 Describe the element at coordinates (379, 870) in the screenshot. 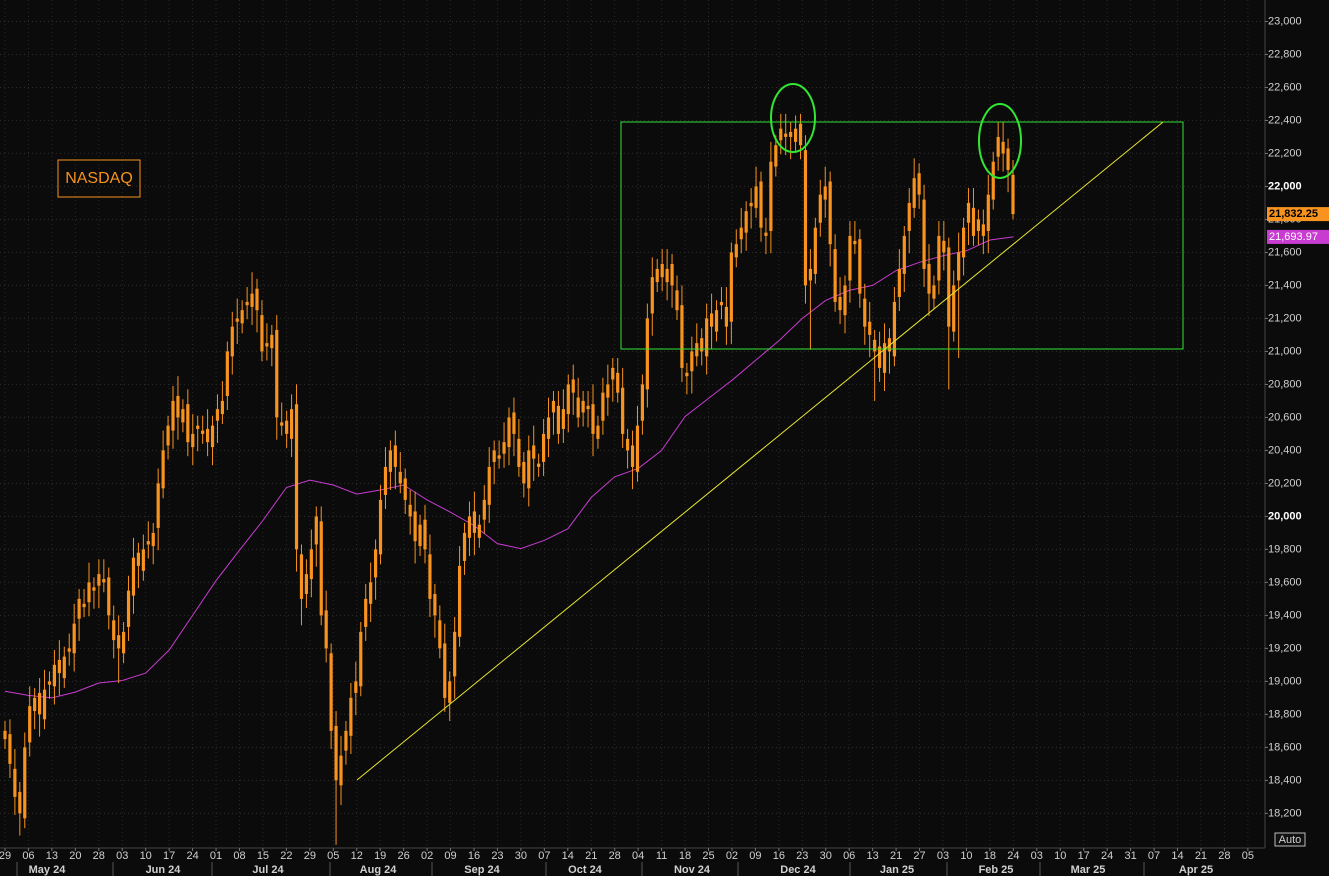

I see `month-label: Aug 24` at that location.